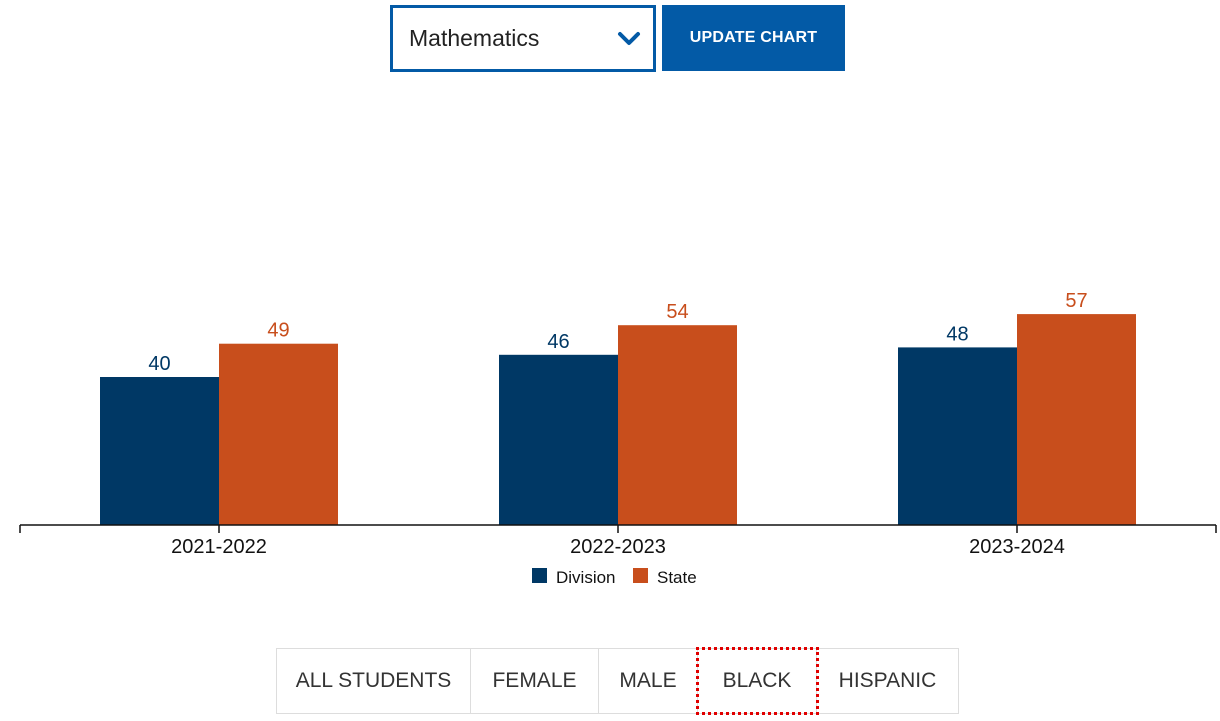 This screenshot has width=1220, height=721. Describe the element at coordinates (648, 681) in the screenshot. I see `tab-male: MALE` at that location.